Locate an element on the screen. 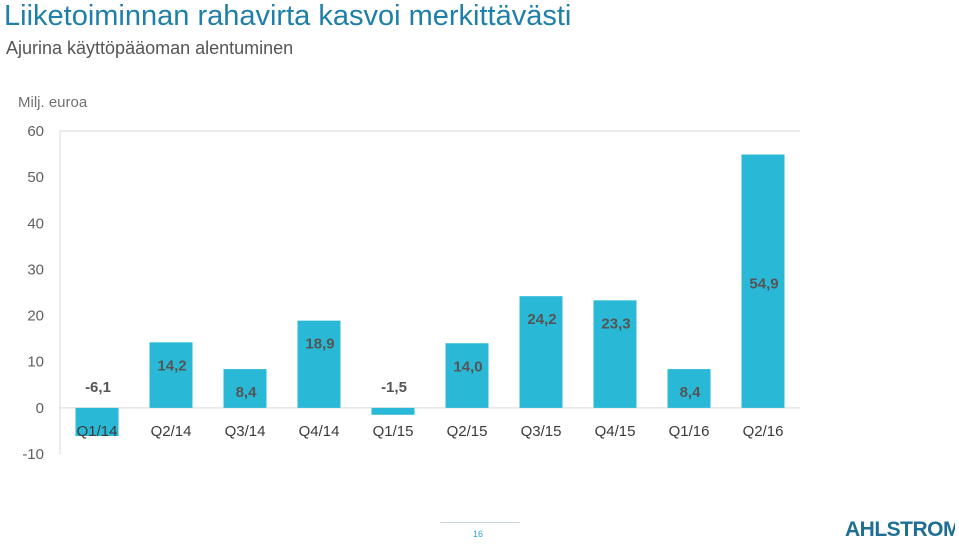 The image size is (959, 544). y-tick-label: -10 is located at coordinates (33, 454).